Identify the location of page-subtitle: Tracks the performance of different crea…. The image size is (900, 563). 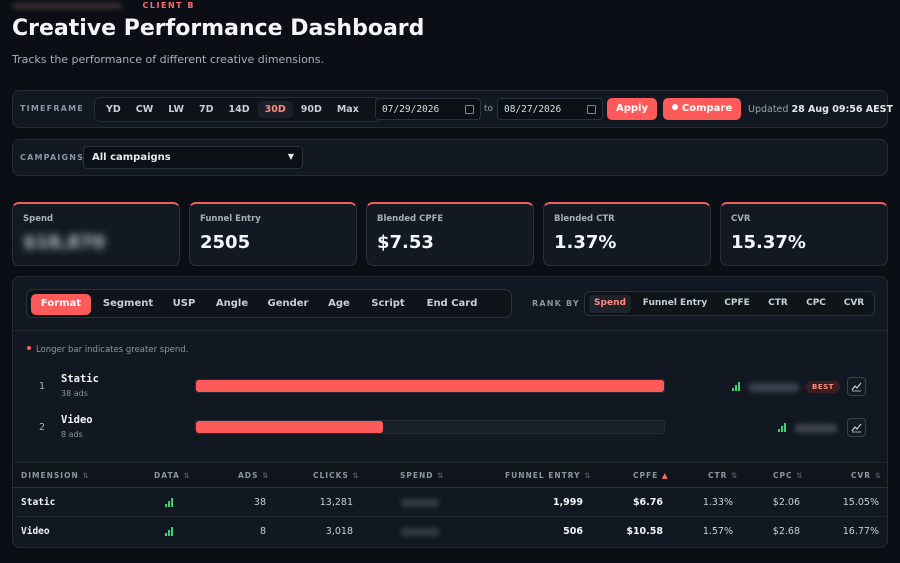
(168, 59).